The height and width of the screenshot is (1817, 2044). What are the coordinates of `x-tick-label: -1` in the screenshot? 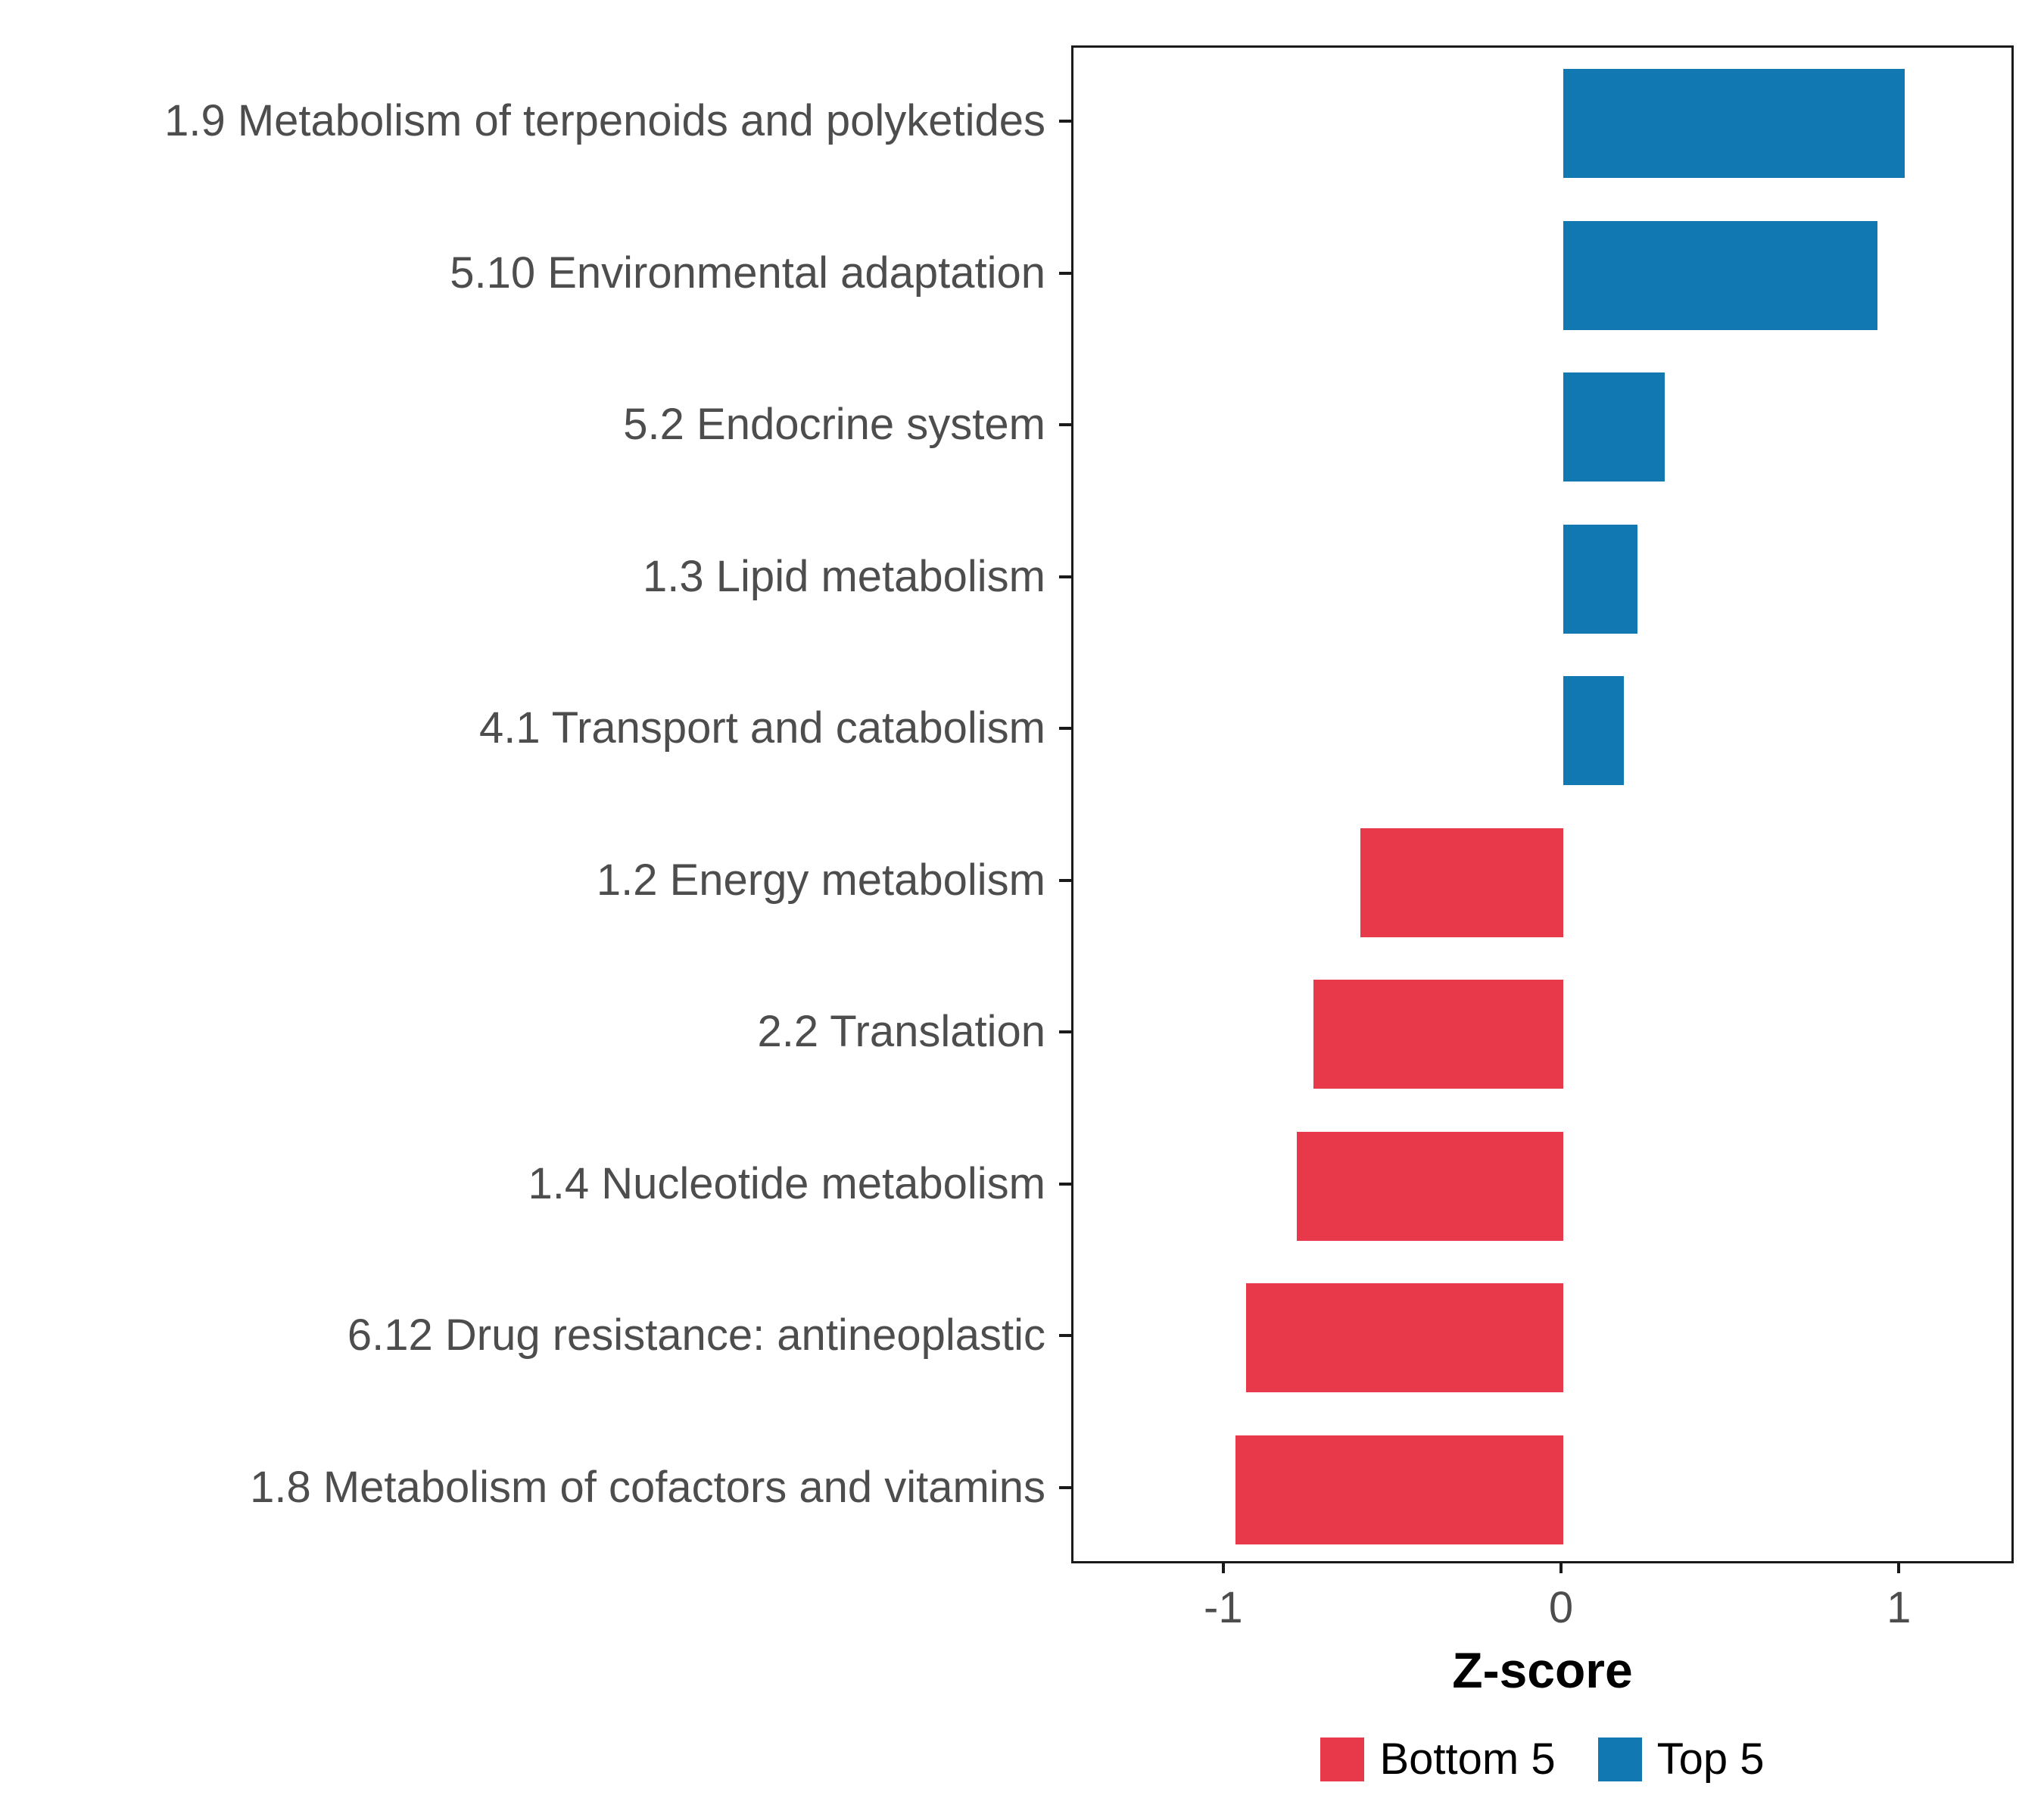 It's located at (1223, 1607).